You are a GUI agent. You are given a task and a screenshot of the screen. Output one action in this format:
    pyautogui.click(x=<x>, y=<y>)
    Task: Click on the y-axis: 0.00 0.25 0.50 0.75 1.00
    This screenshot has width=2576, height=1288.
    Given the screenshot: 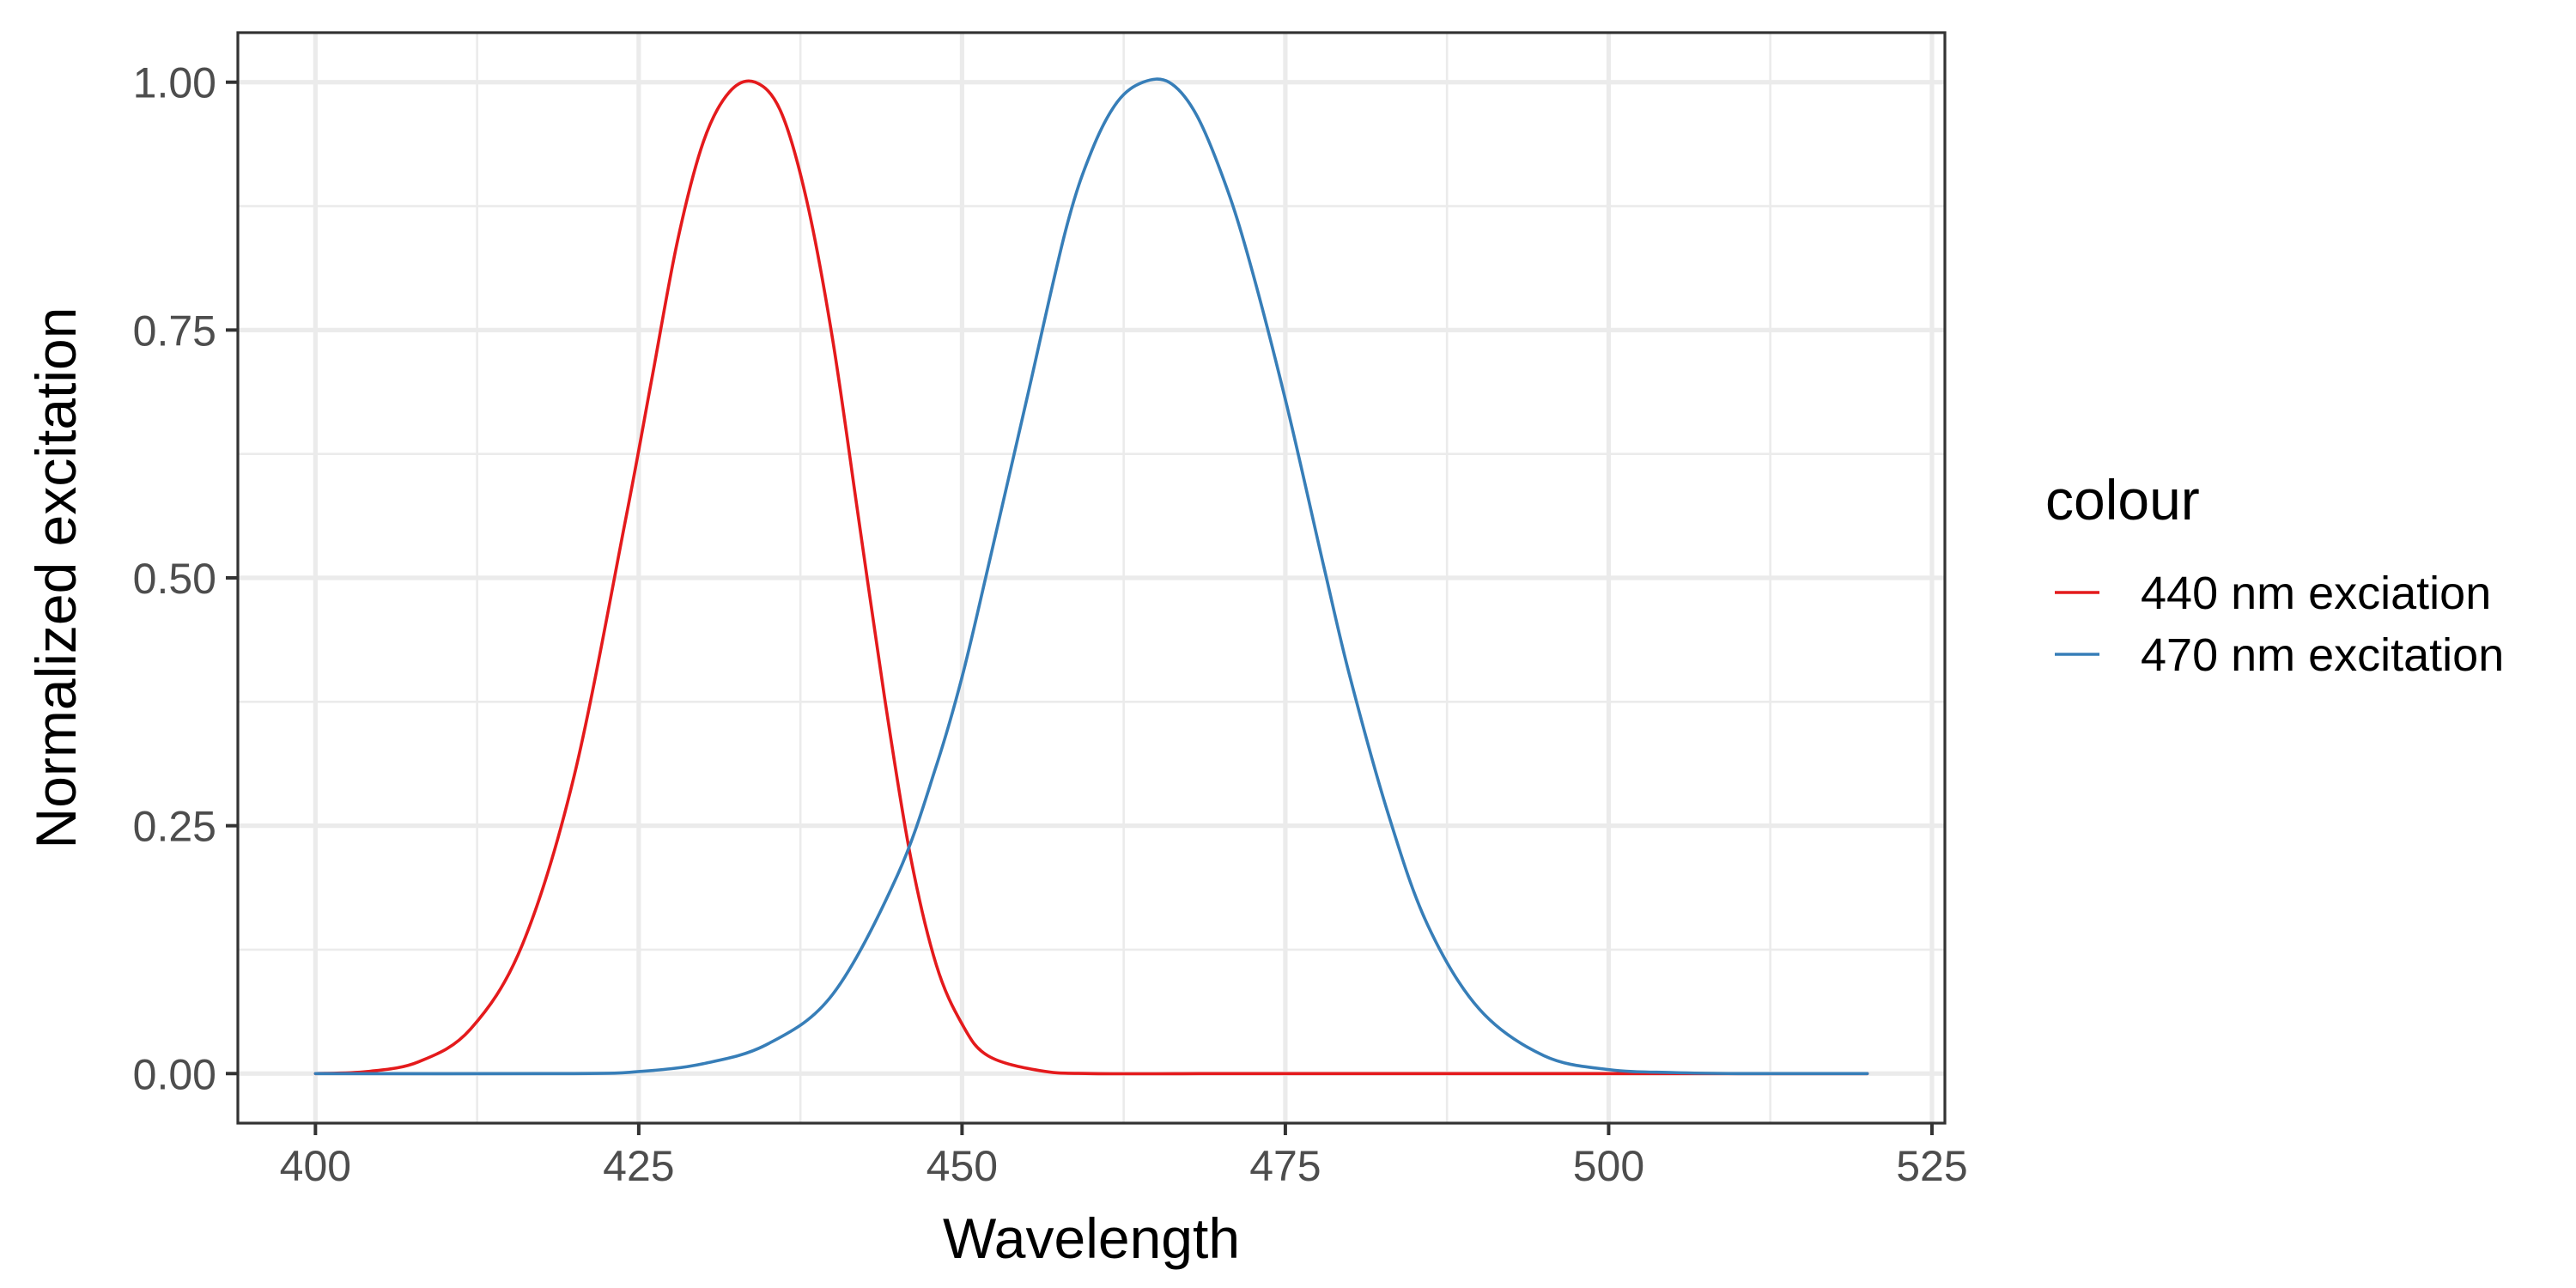 What is the action you would take?
    pyautogui.click(x=186, y=578)
    